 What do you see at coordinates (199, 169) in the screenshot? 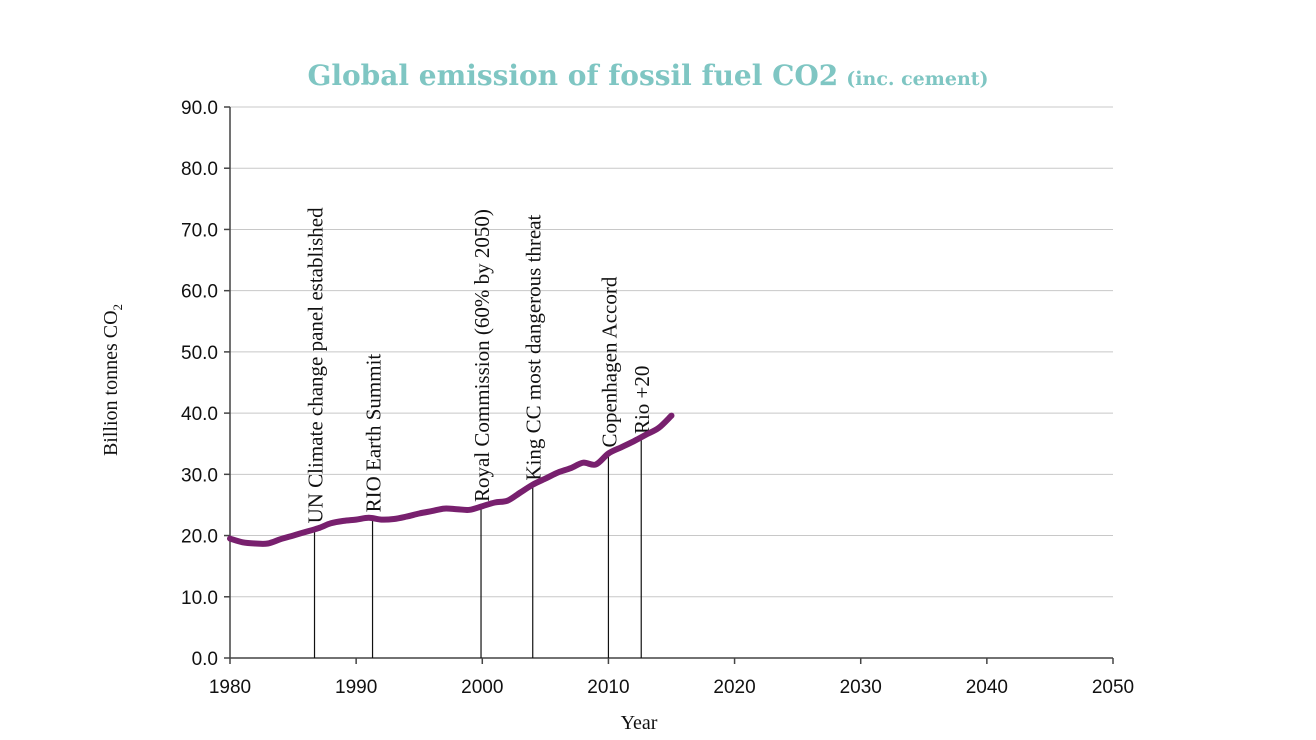
I see `y-tick-label-8: 80.0` at bounding box center [199, 169].